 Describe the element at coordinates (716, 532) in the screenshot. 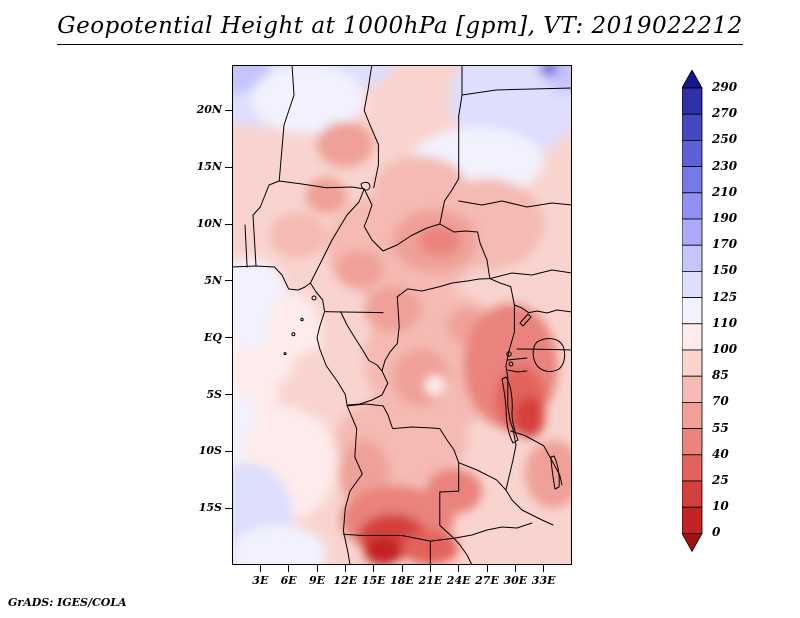

I see `colorbar-label: 0` at that location.